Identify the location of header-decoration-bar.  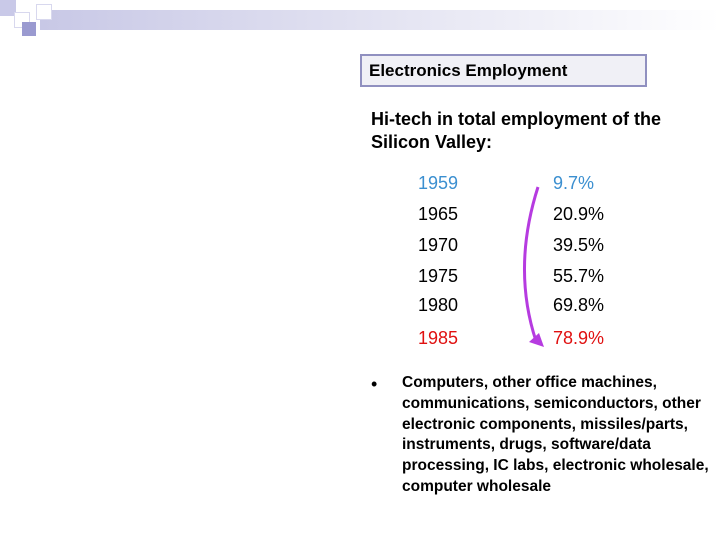
(380, 20).